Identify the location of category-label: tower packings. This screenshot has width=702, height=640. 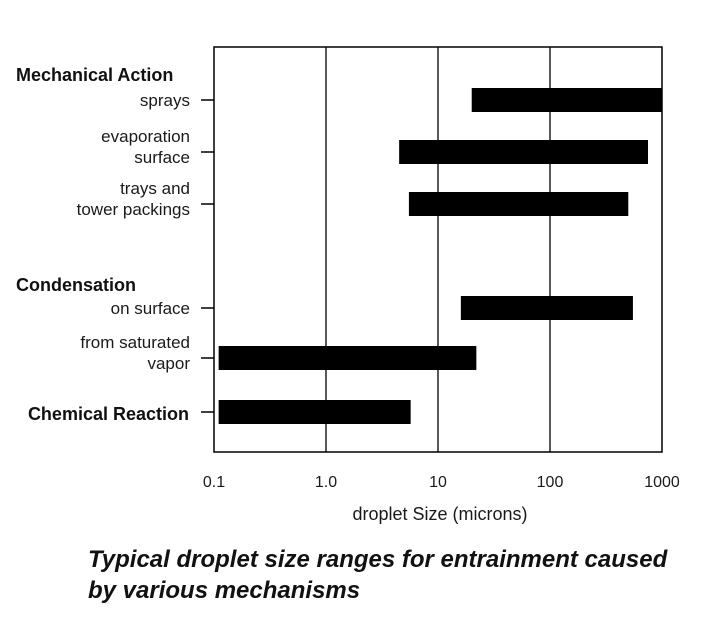
(133, 209).